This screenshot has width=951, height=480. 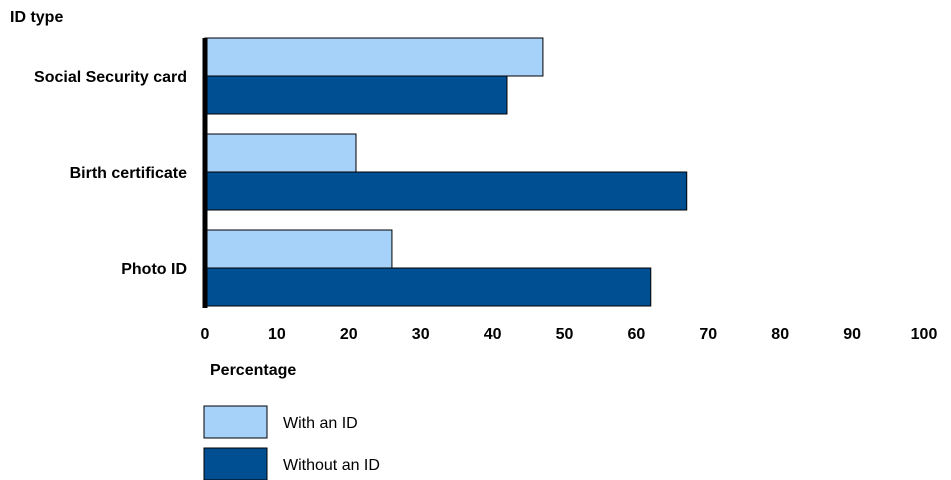 What do you see at coordinates (291, 442) in the screenshot?
I see `legend: With an ID Without an ID` at bounding box center [291, 442].